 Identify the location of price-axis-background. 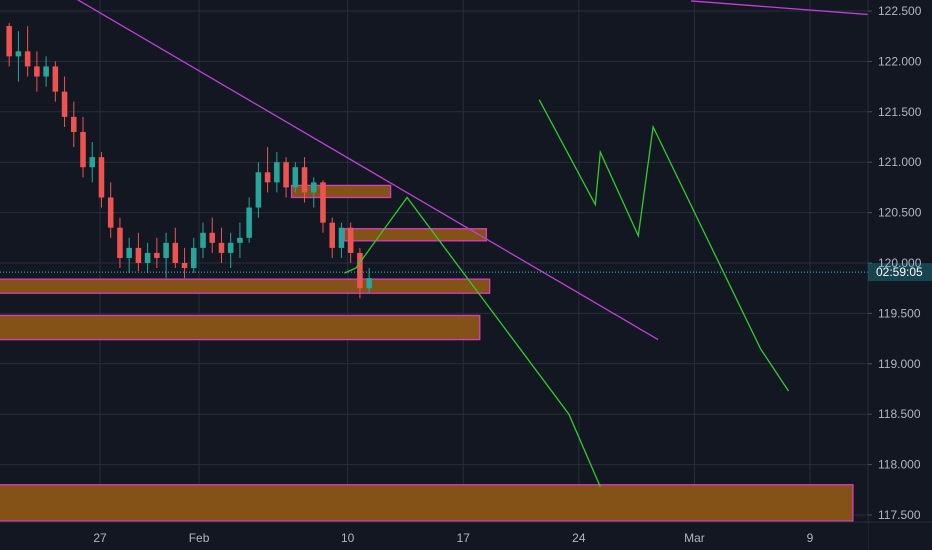
(900, 275).